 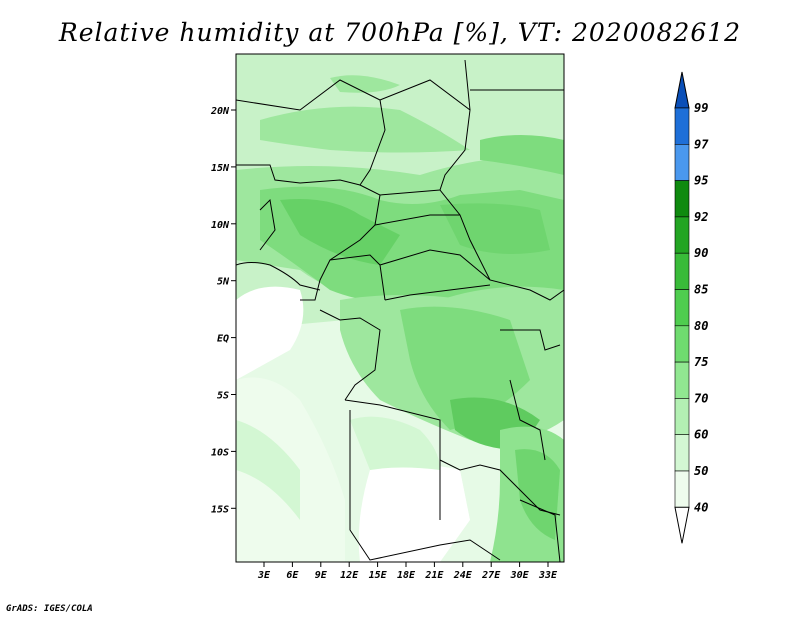 I want to click on lat-tick-label: 20N, so click(x=220, y=111).